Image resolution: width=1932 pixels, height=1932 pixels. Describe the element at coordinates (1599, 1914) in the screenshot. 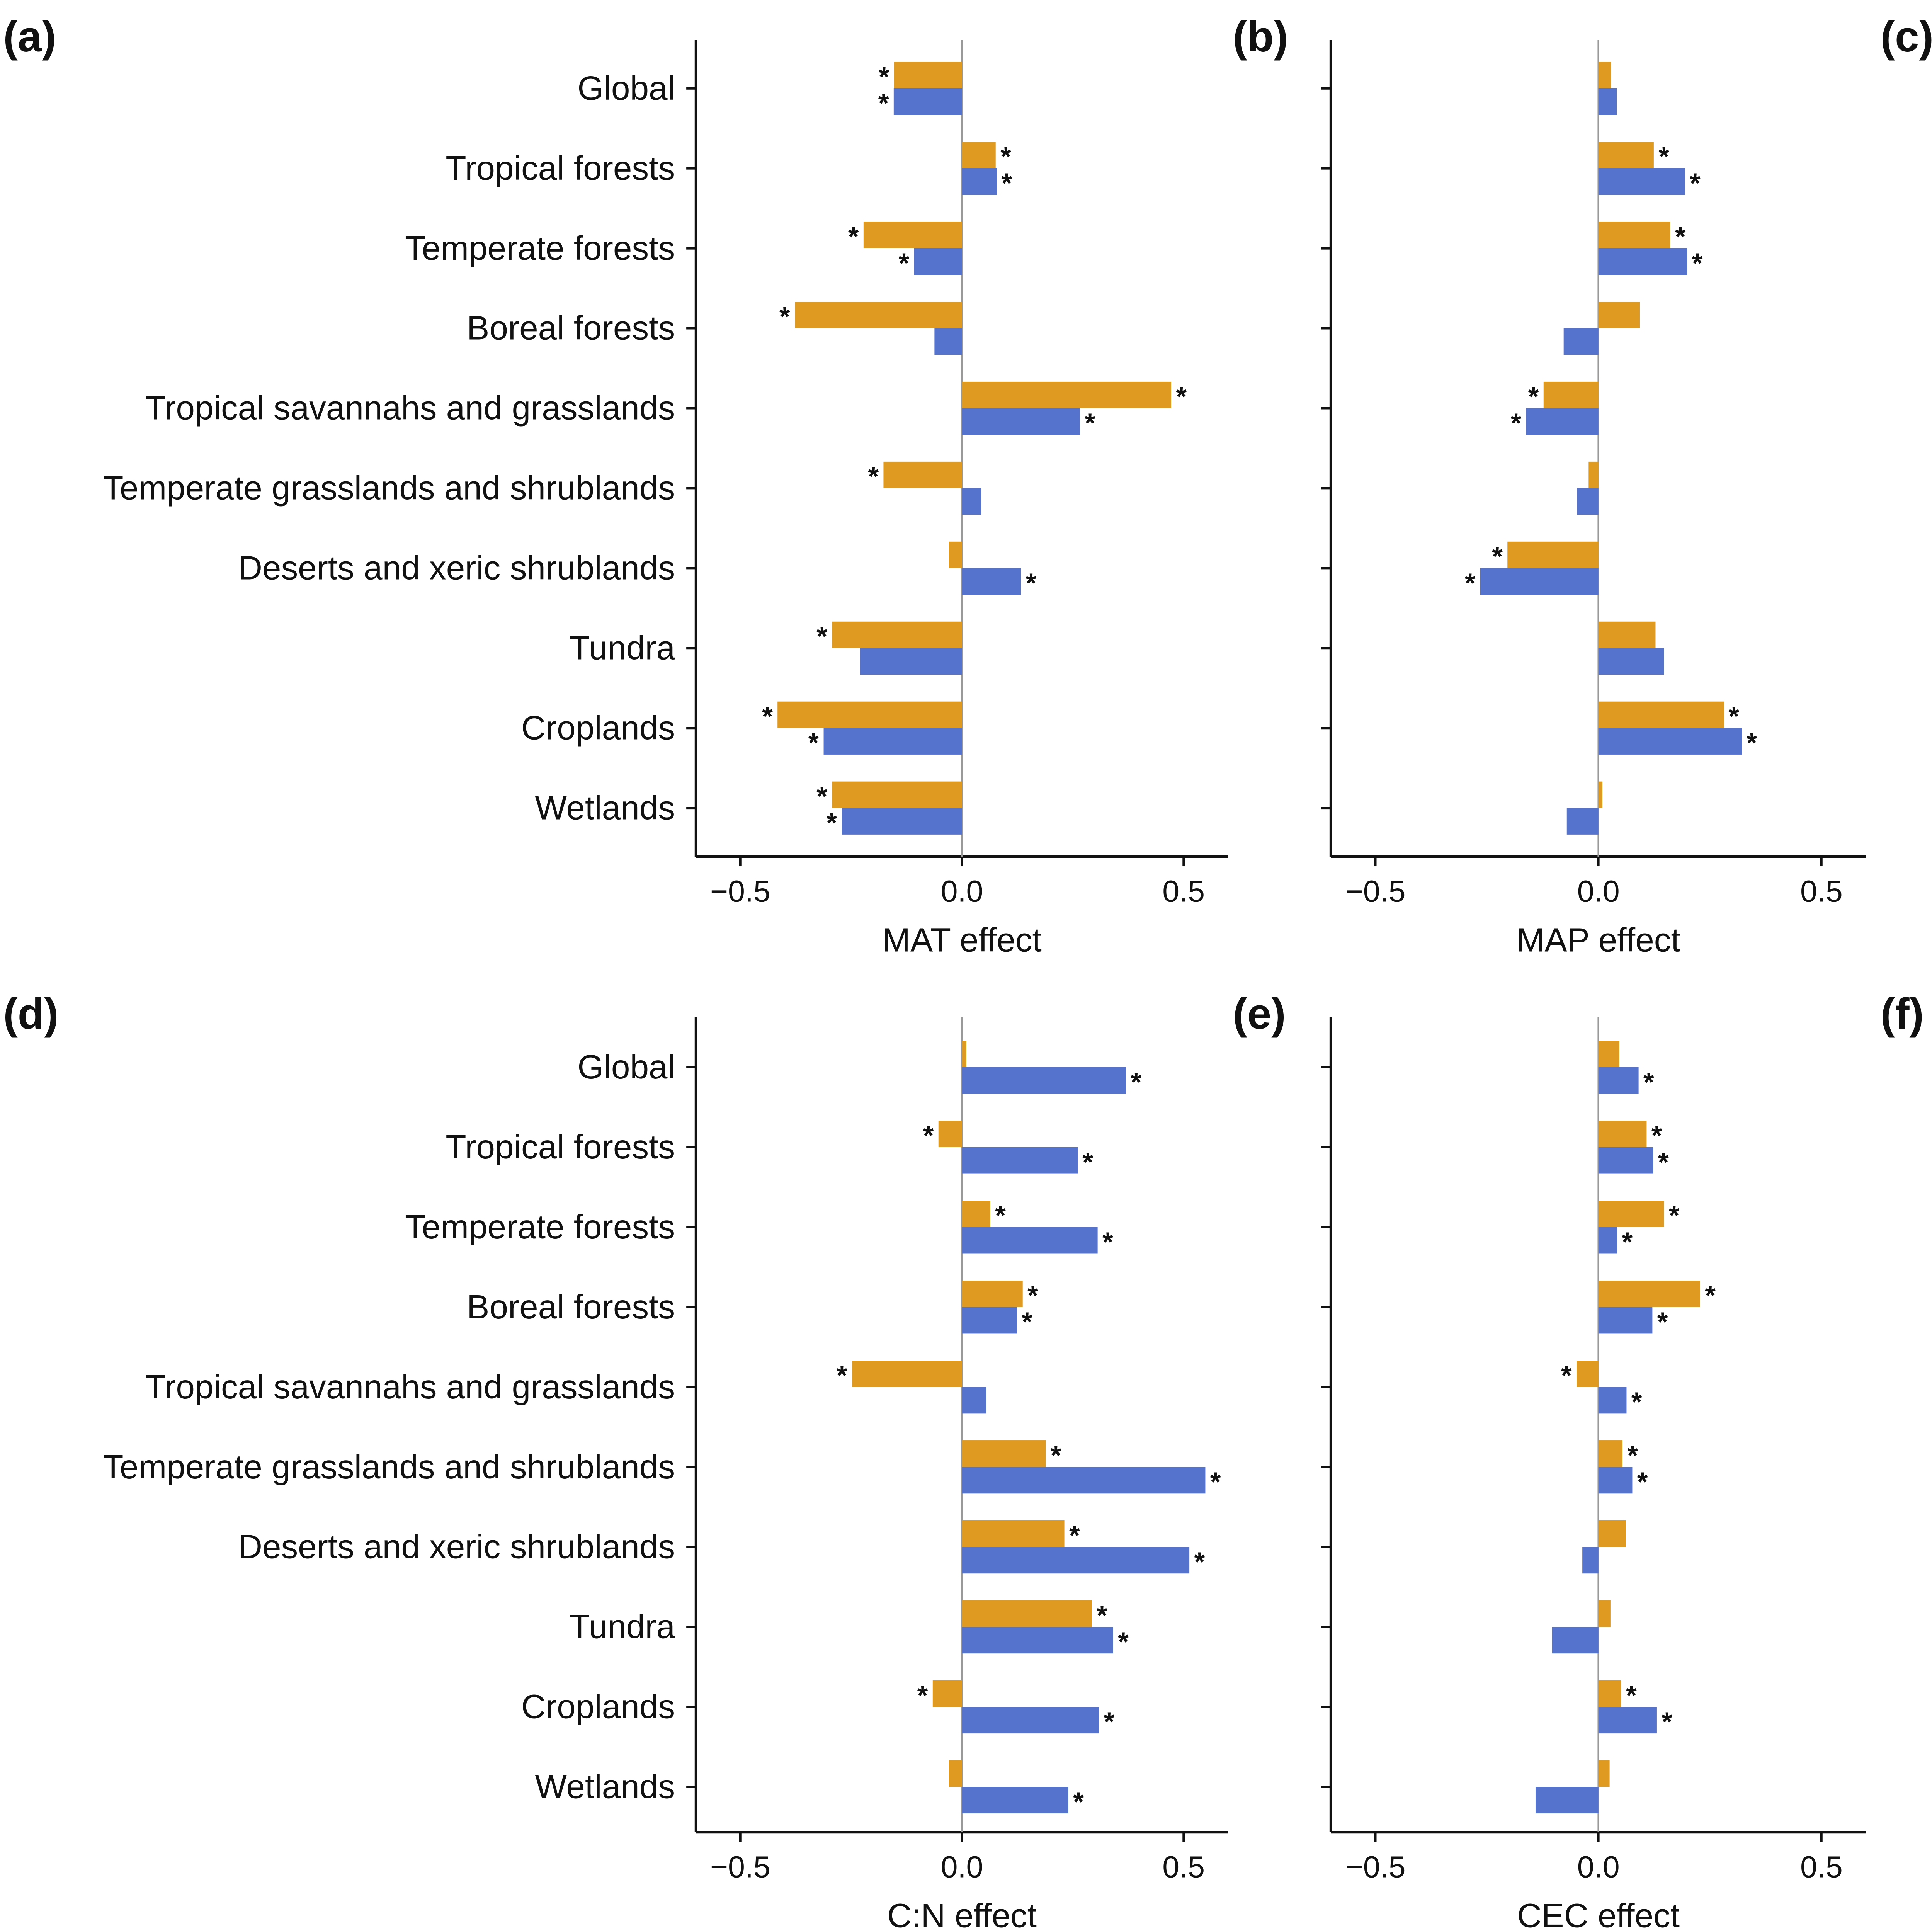

I see `x-axis-label: CEC effect` at that location.